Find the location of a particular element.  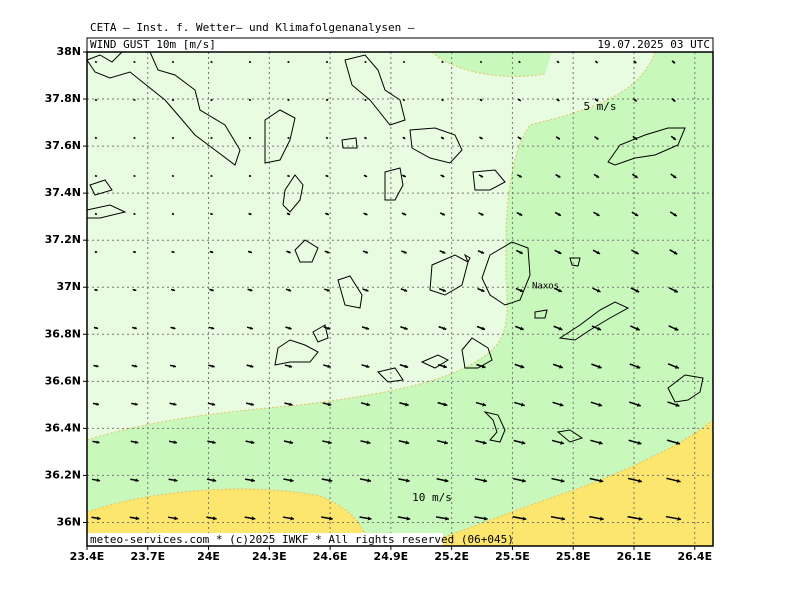

lat-label: 36.2N is located at coordinates (63, 474).